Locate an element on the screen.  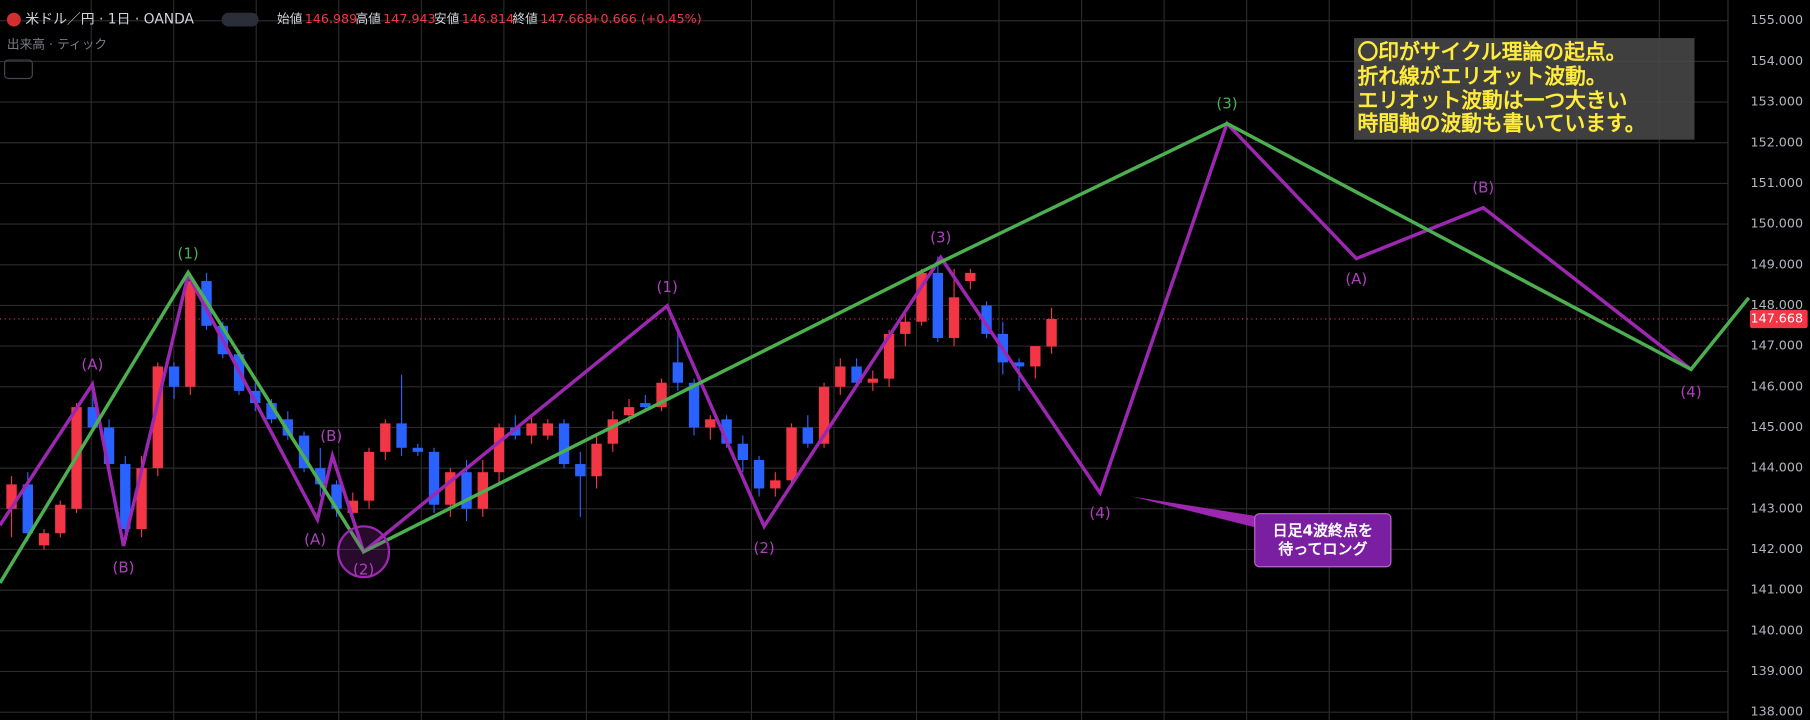
last-price-label: 147.668 is located at coordinates (1777, 317).